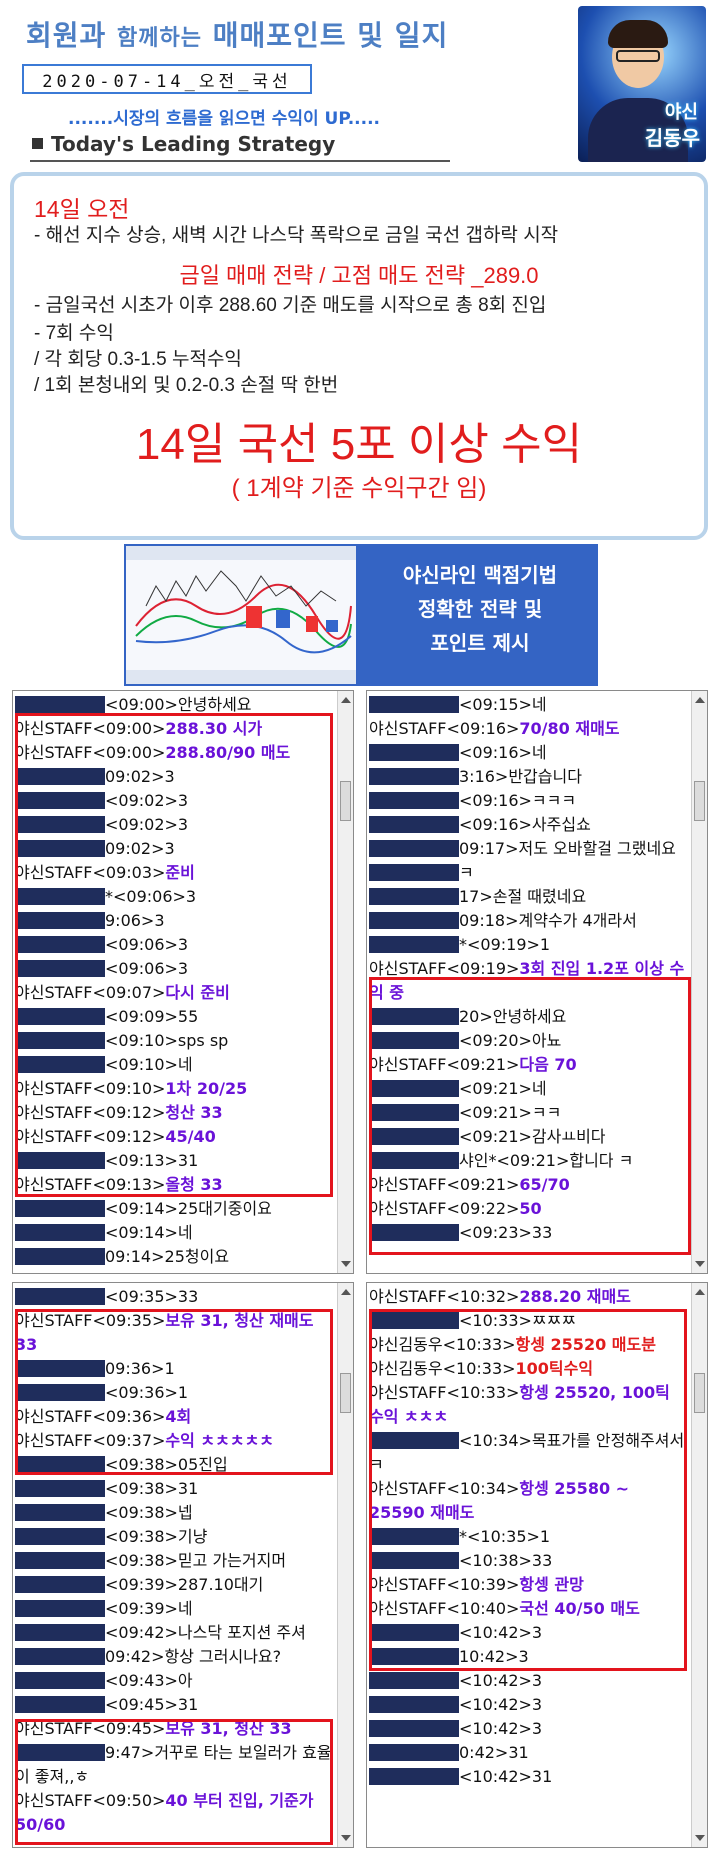  Describe the element at coordinates (359, 275) in the screenshot. I see `strategy-heading: 금일 매매 전략 / 고점 매도 전략 _289.0` at that location.